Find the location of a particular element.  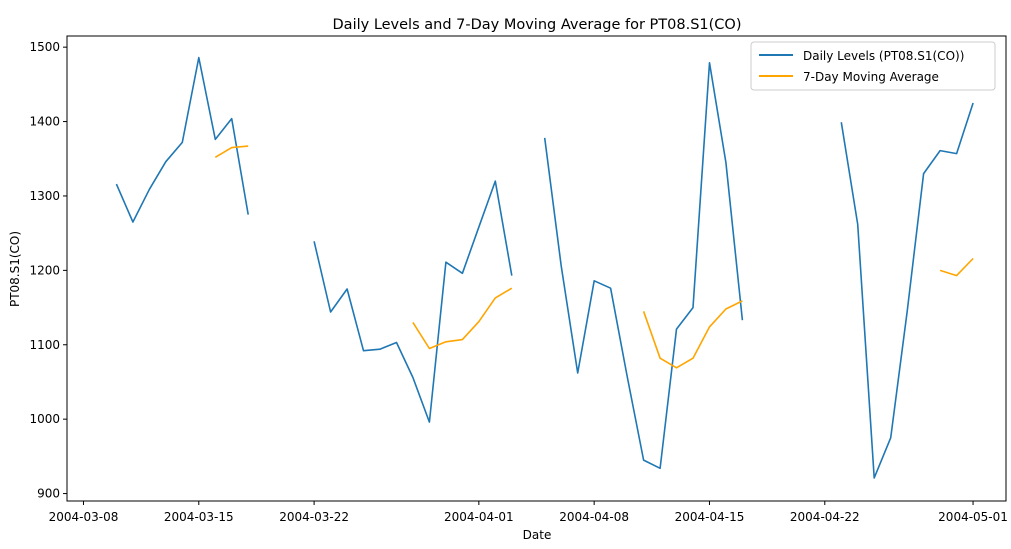

y-tick-label: 1000 is located at coordinates (44, 419).